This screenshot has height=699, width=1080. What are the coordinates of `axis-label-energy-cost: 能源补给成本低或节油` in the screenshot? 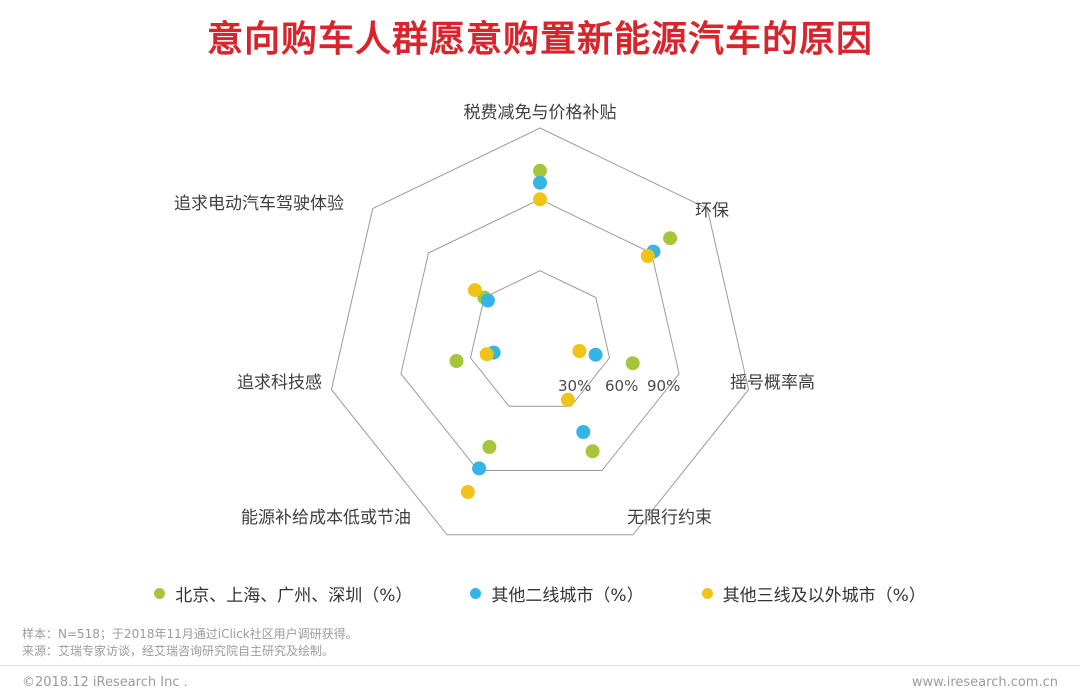 It's located at (326, 518).